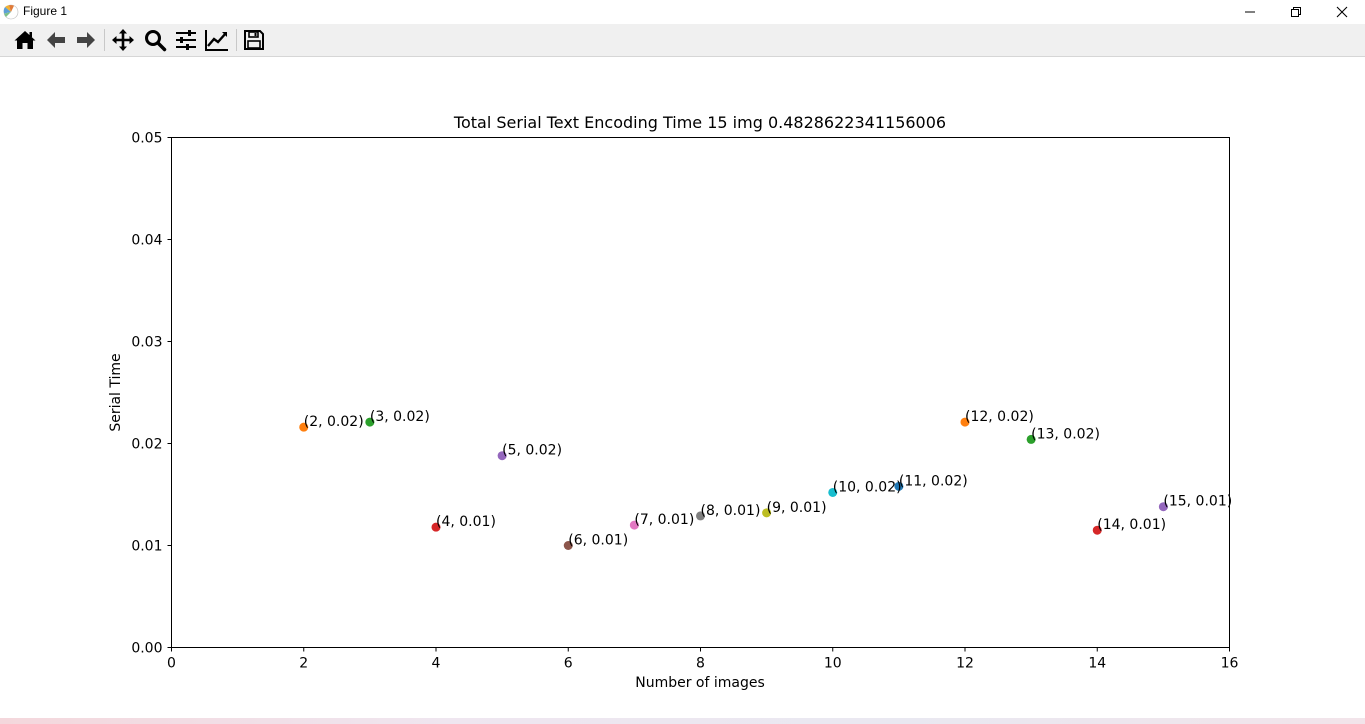 This screenshot has height=724, width=1365. I want to click on edit-axis-button, so click(217, 40).